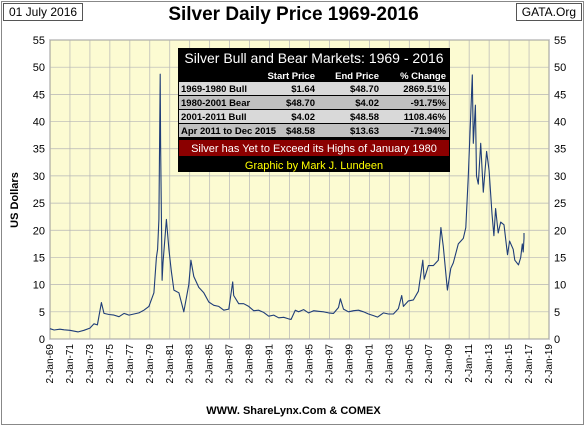  I want to click on x-tick-label: 2-Jan-01, so click(369, 364).